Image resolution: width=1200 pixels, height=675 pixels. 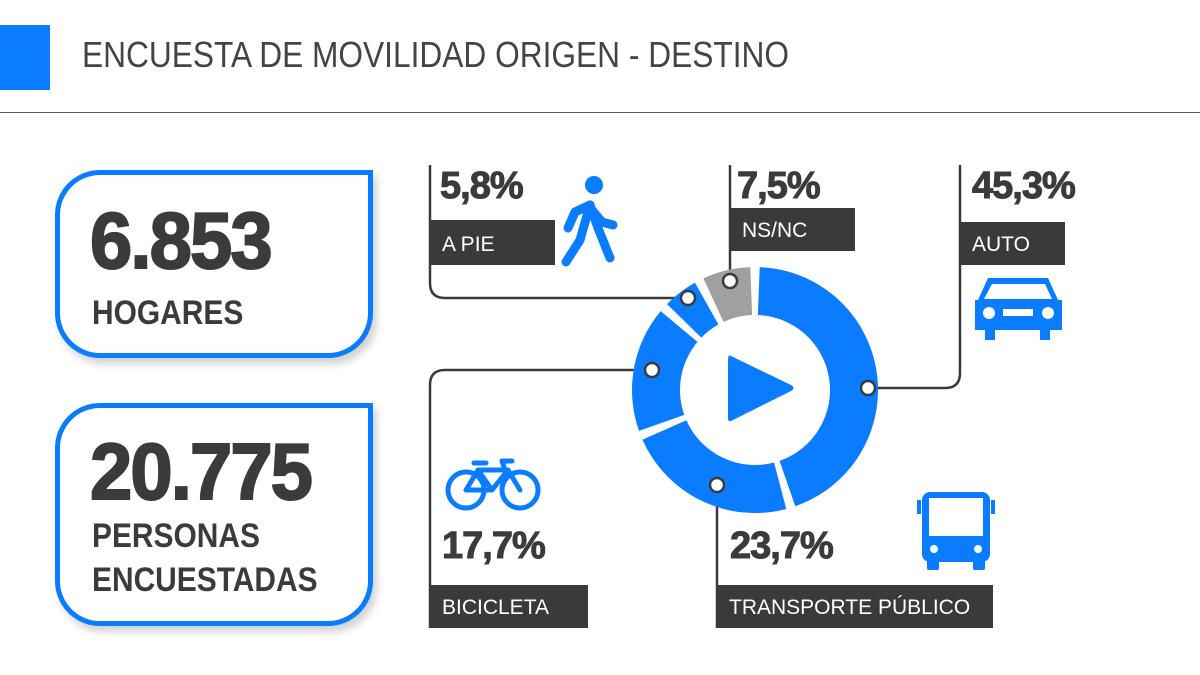 I want to click on accent-square, so click(x=25, y=57).